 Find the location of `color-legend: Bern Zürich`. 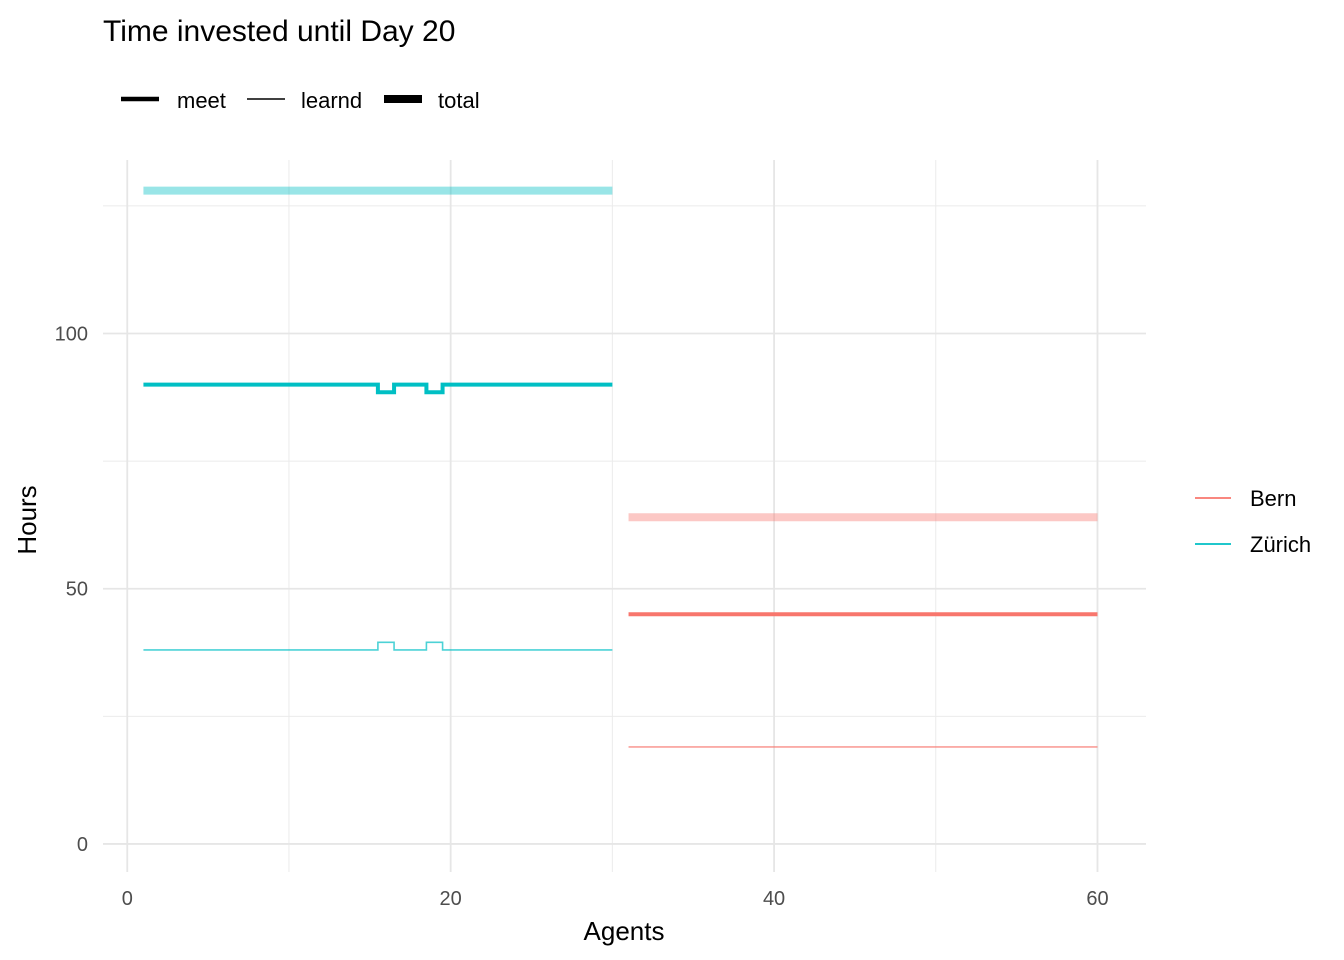

color-legend: Bern Zürich is located at coordinates (1253, 521).